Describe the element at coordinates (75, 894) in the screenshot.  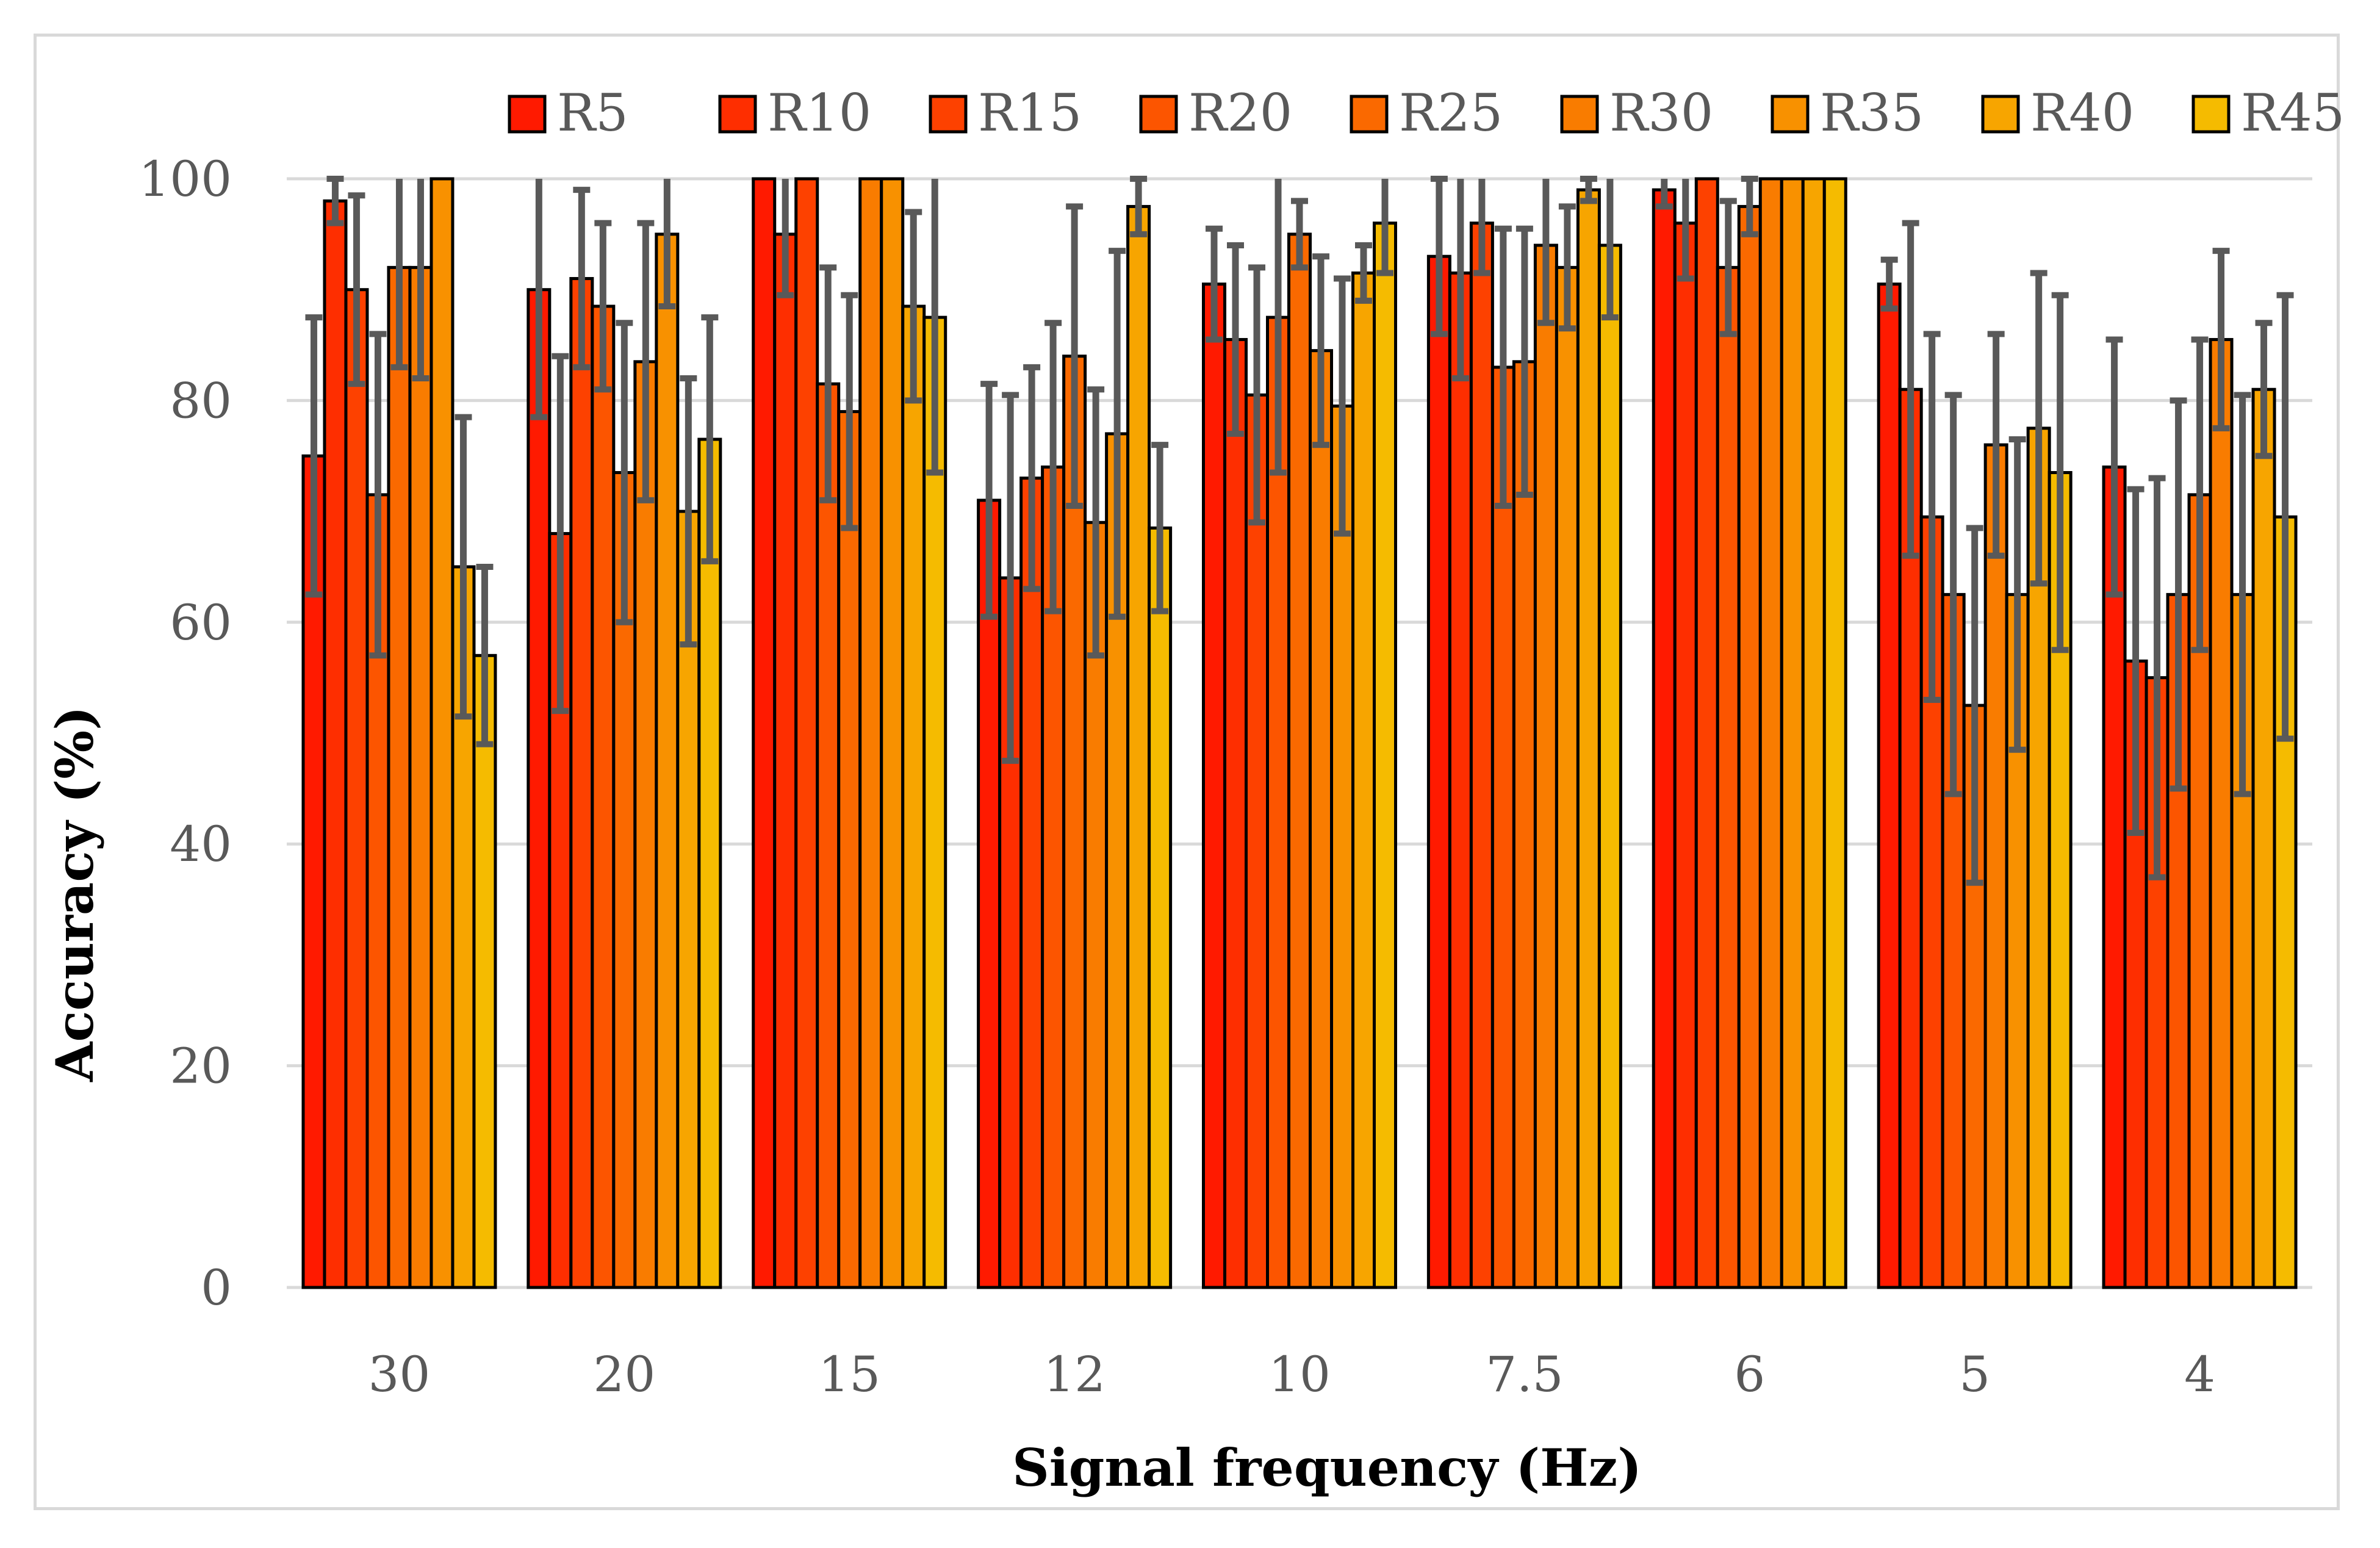
I see `y-axis-title: Accuracy (%)` at that location.